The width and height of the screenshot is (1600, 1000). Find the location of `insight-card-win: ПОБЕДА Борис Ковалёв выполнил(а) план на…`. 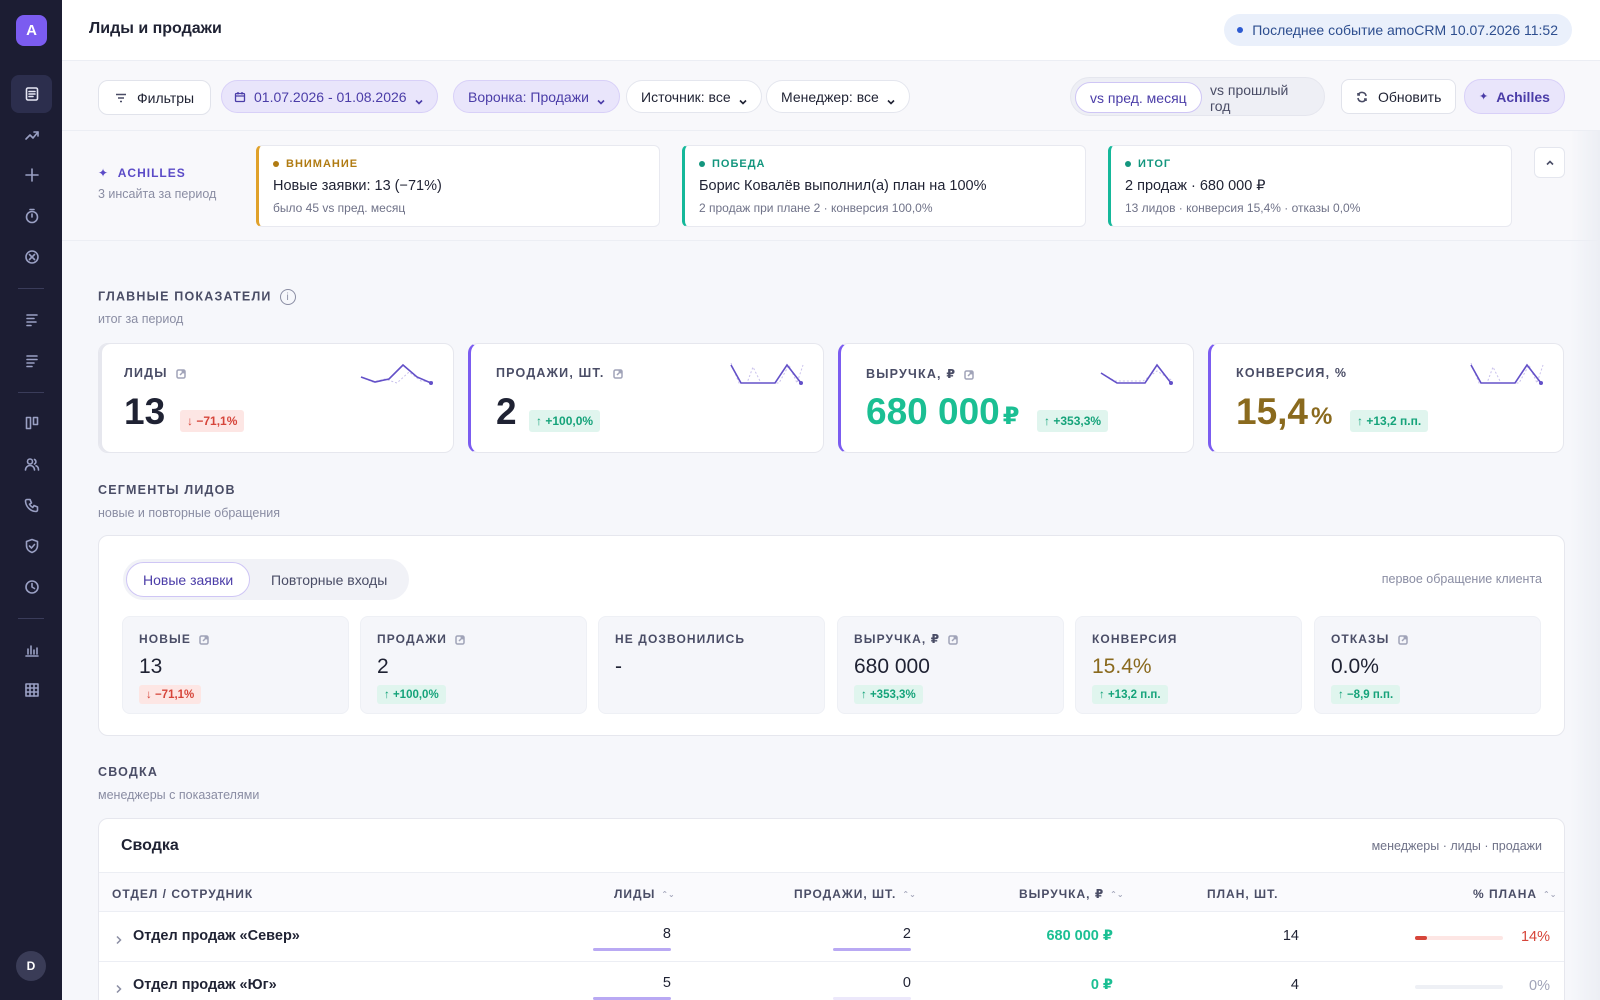

insight-card-win: ПОБЕДА Борис Ковалёв выполнил(а) план на… is located at coordinates (884, 186).